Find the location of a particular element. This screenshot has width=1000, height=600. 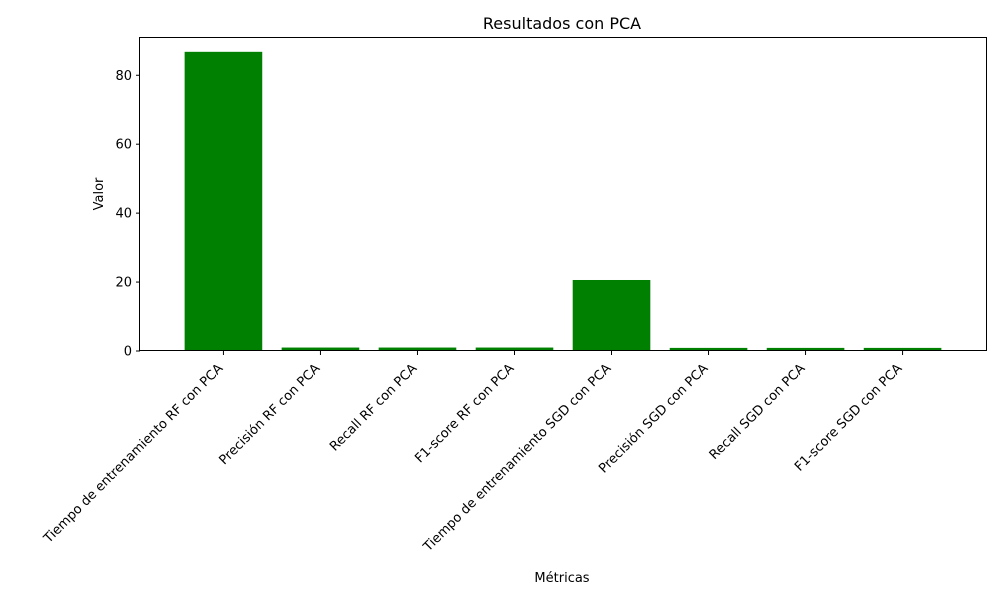

x-tick-label: Recall SGD con PCA is located at coordinates (758, 412).